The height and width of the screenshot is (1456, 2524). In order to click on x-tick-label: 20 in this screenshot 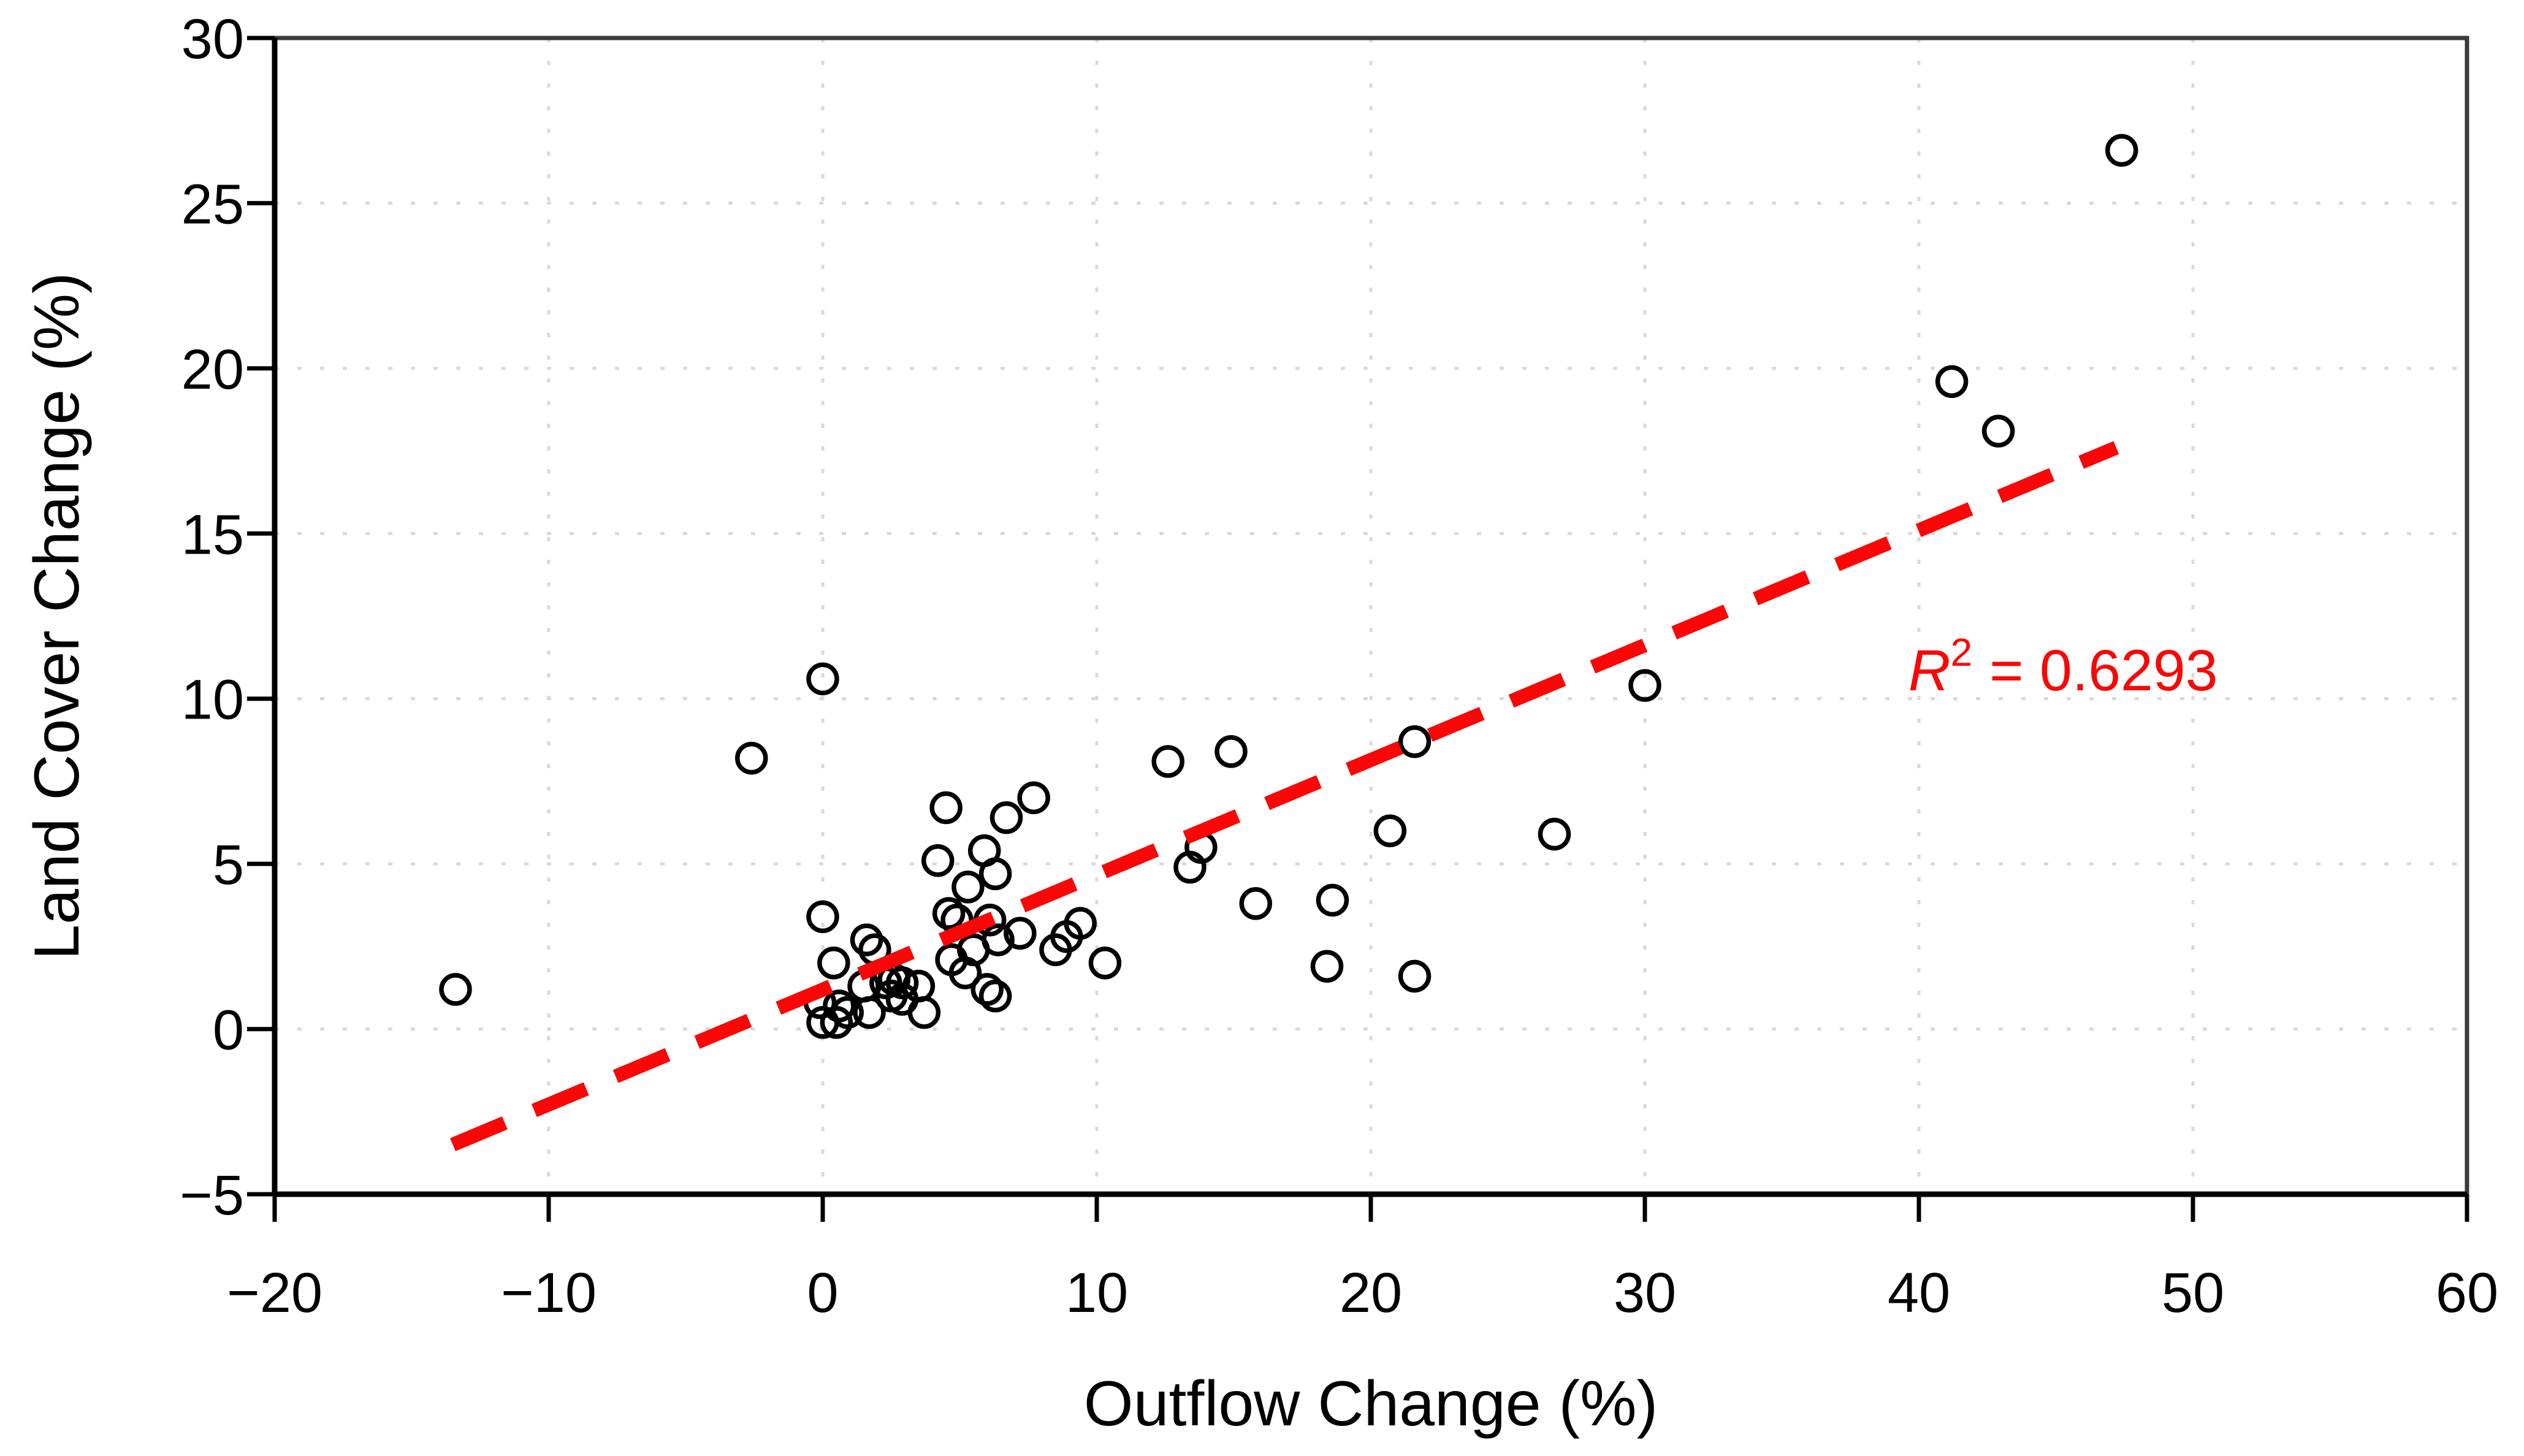, I will do `click(1371, 1293)`.